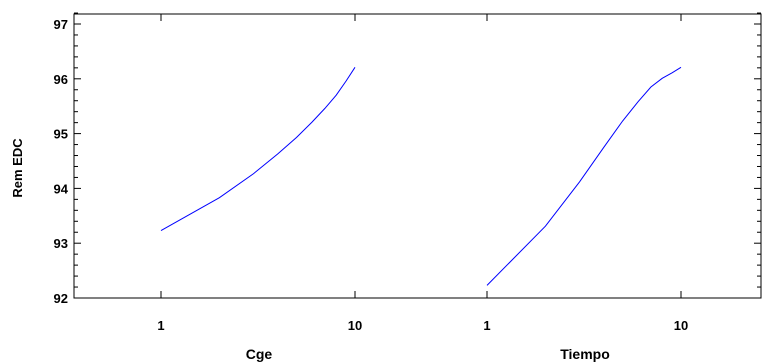  Describe the element at coordinates (61, 298) in the screenshot. I see `y-tick-label: 92` at that location.